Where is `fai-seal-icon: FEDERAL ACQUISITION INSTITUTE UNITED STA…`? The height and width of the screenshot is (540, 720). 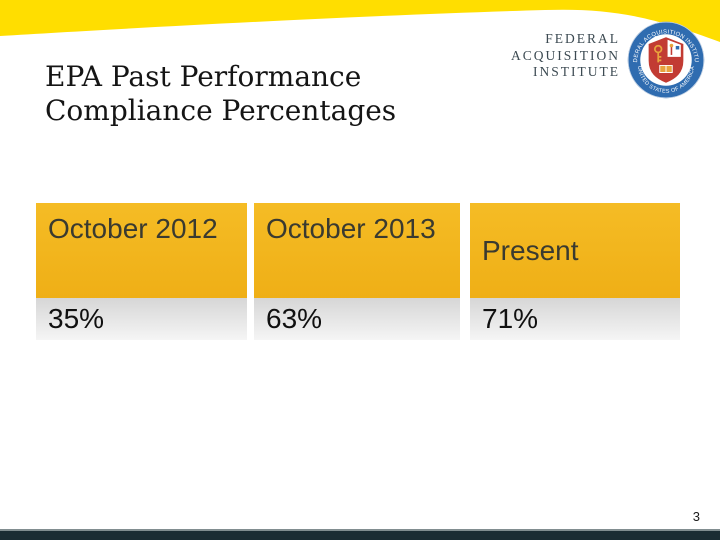
fai-seal-icon: FEDERAL ACQUISITION INSTITUTE UNITED STA… is located at coordinates (666, 60).